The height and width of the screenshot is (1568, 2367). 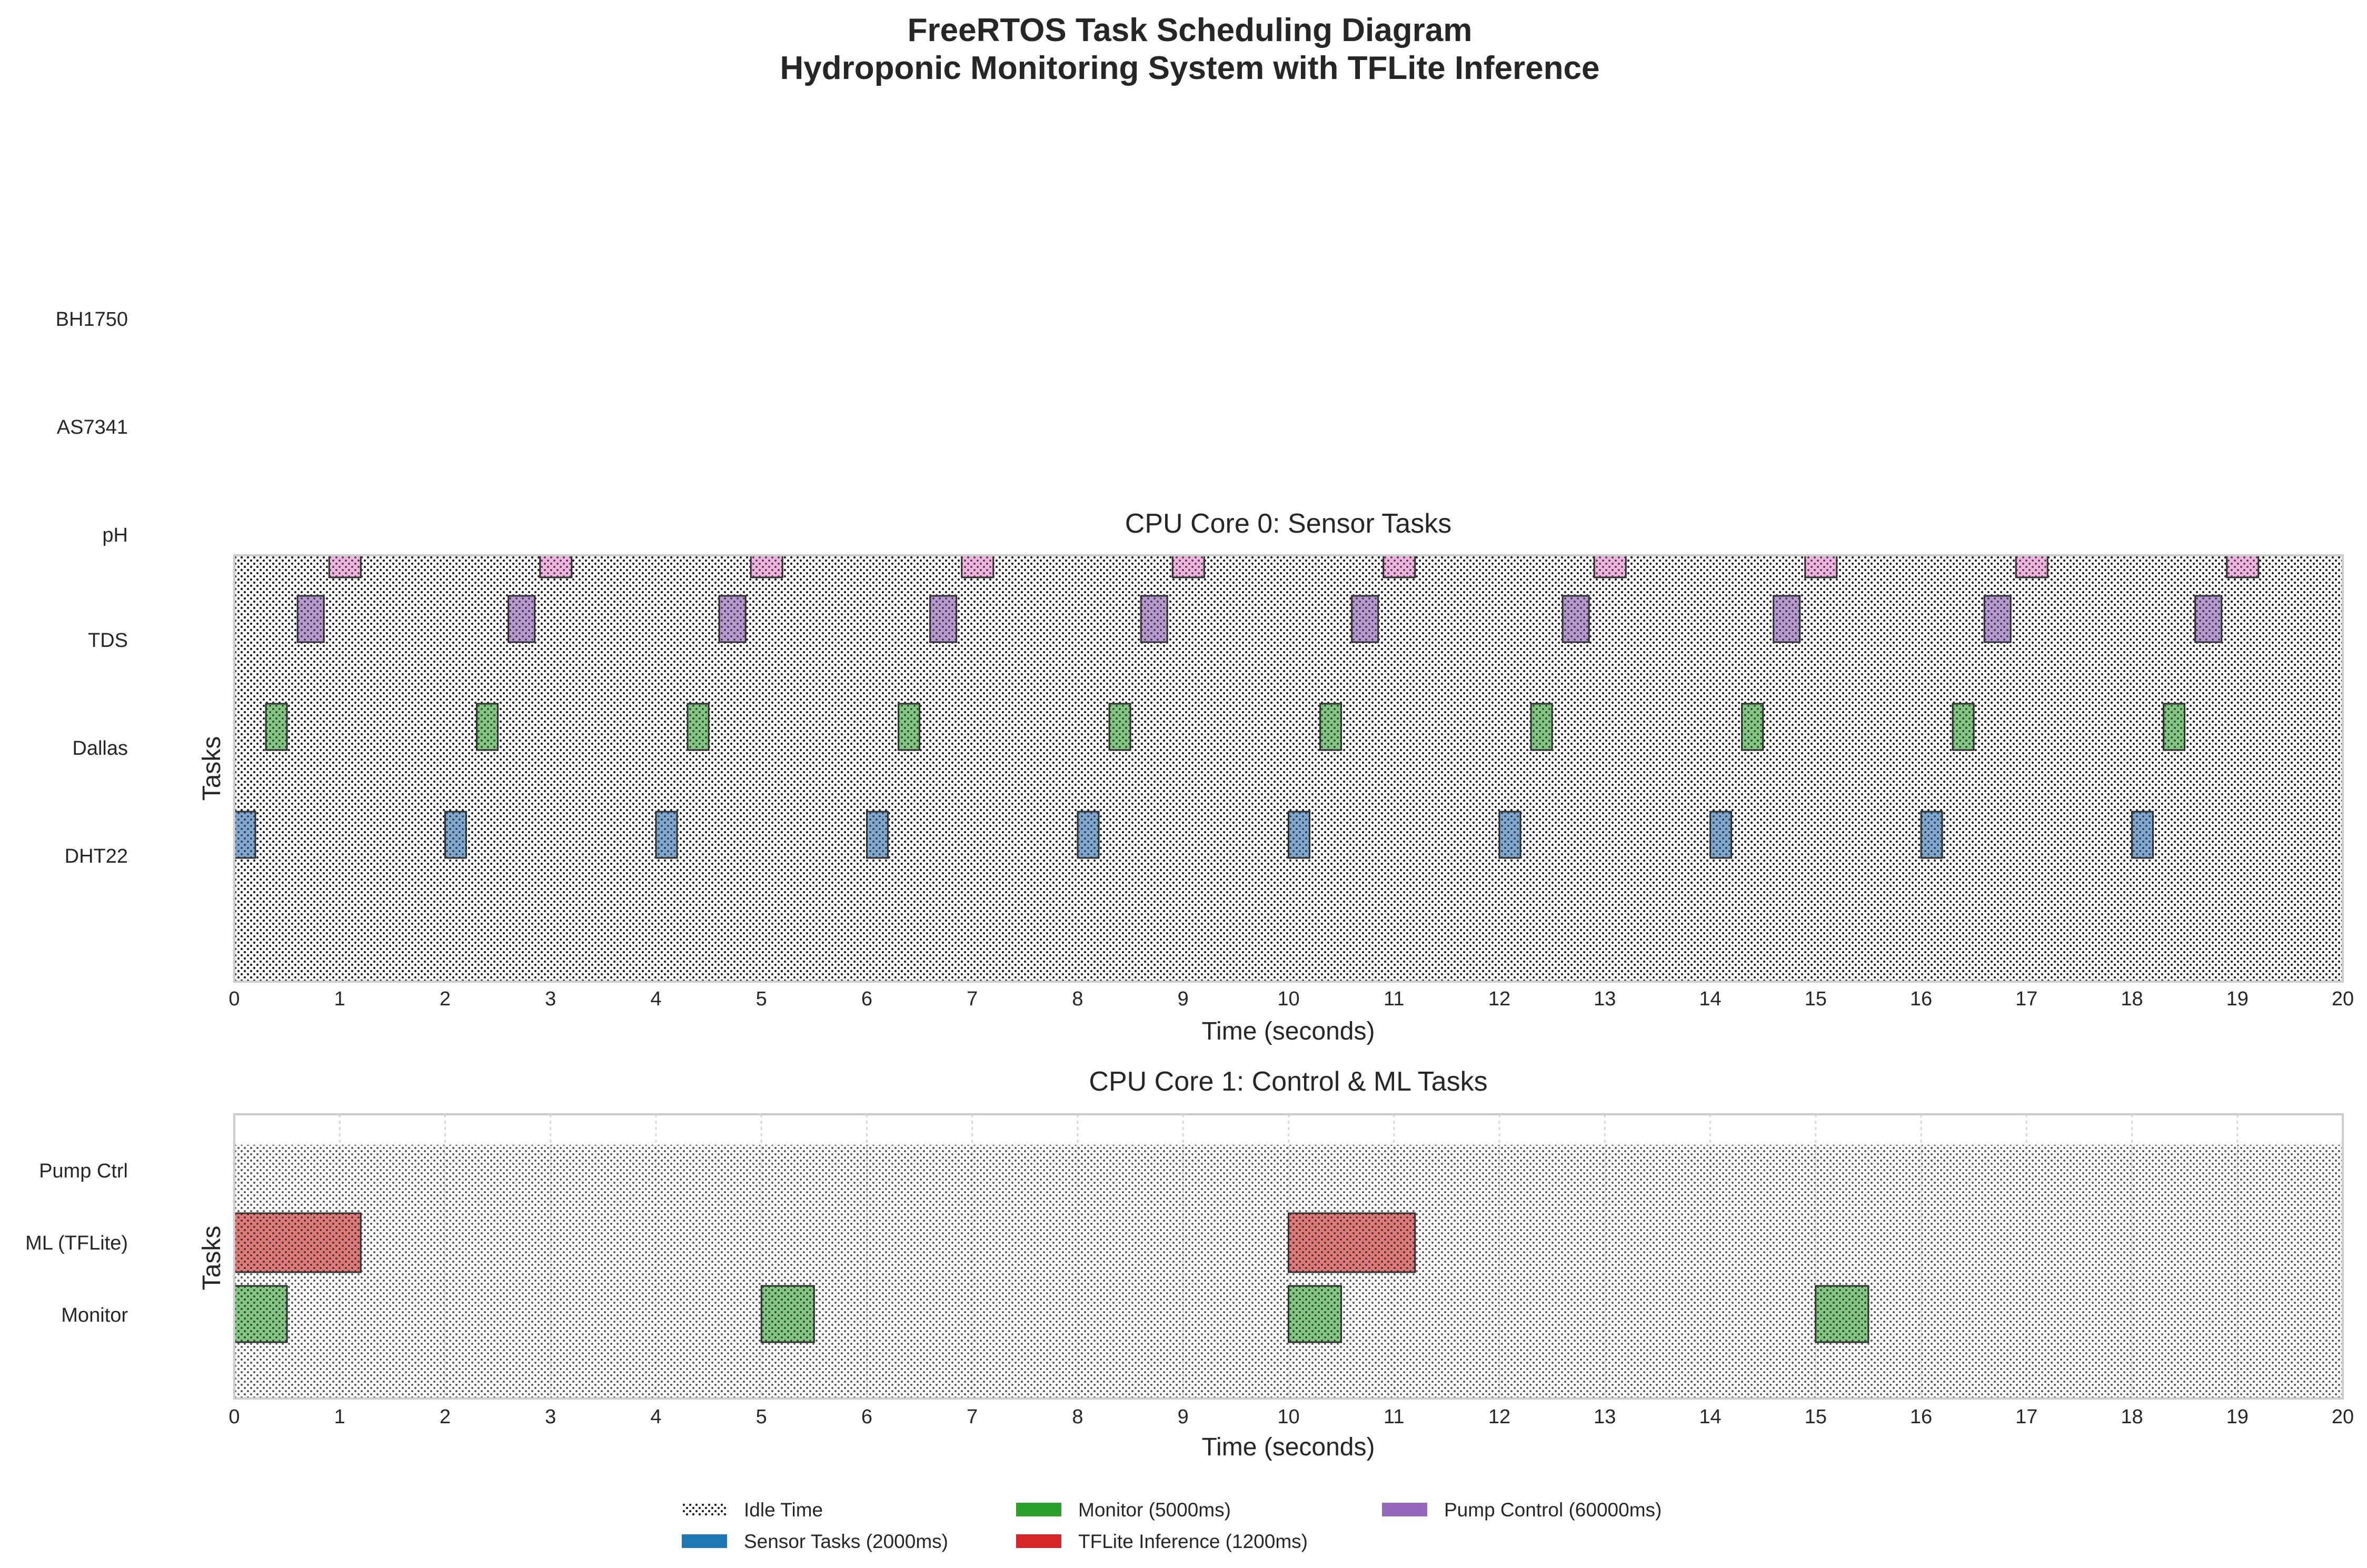 What do you see at coordinates (1394, 1417) in the screenshot?
I see `core1-x-tick-11: 11` at bounding box center [1394, 1417].